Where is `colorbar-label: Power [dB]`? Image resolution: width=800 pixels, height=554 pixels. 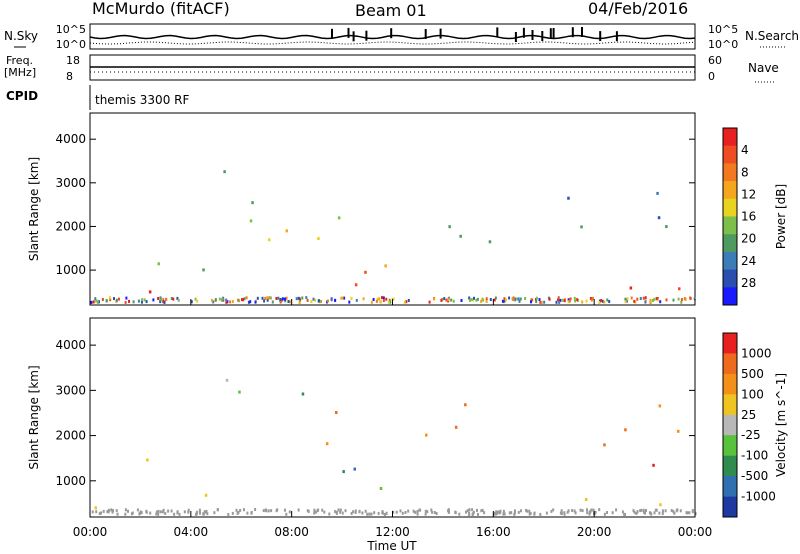 colorbar-label: Power [dB] is located at coordinates (781, 216).